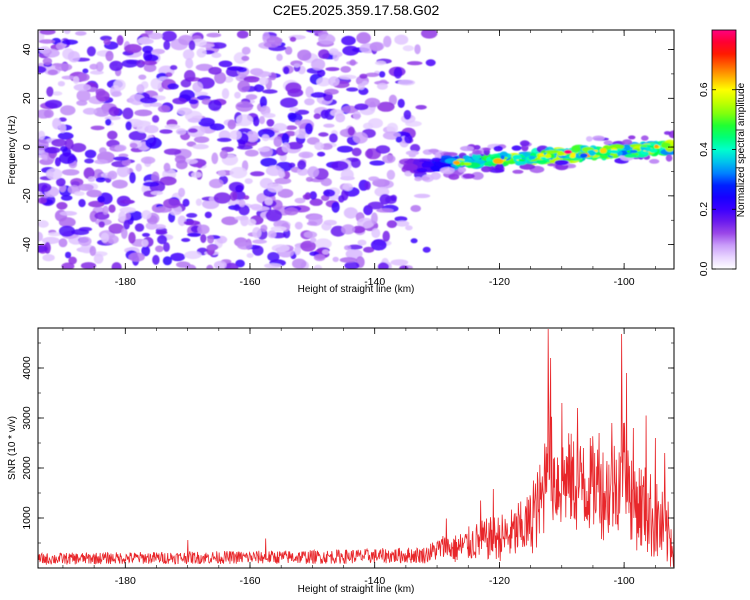 The height and width of the screenshot is (600, 750). I want to click on colorbar-title: Normalized spectral amplitude, so click(741, 149).